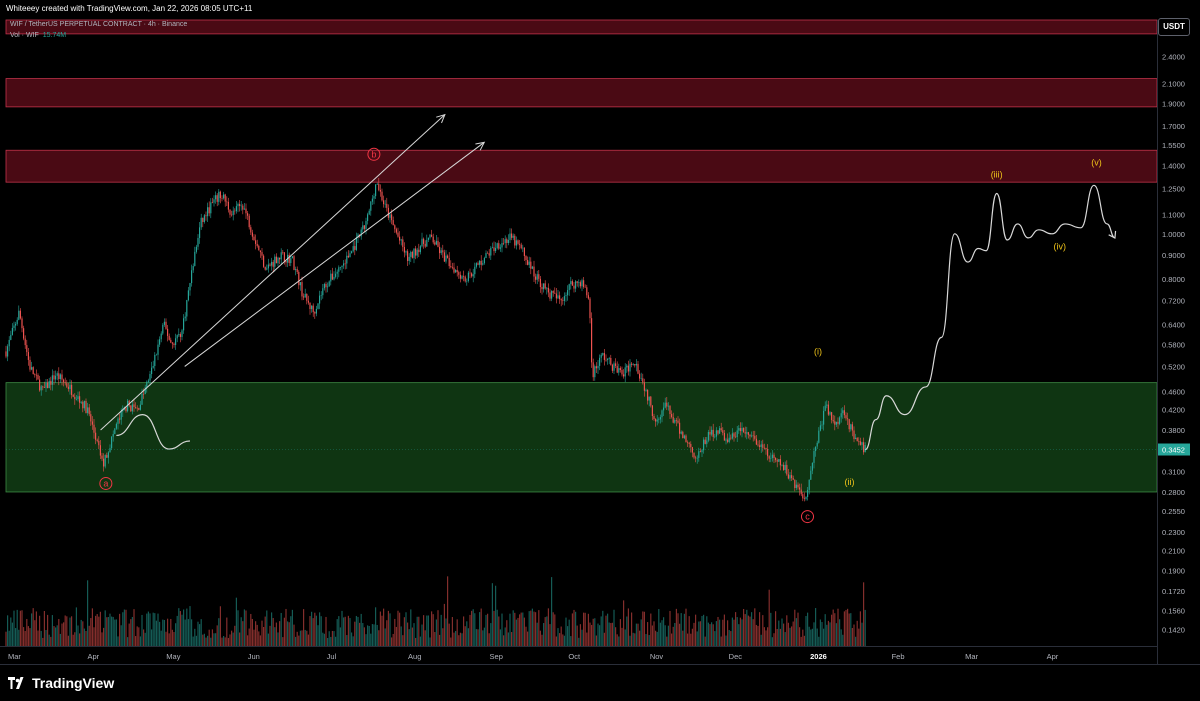  I want to click on time-tick-Oct-7: Oct, so click(574, 656).